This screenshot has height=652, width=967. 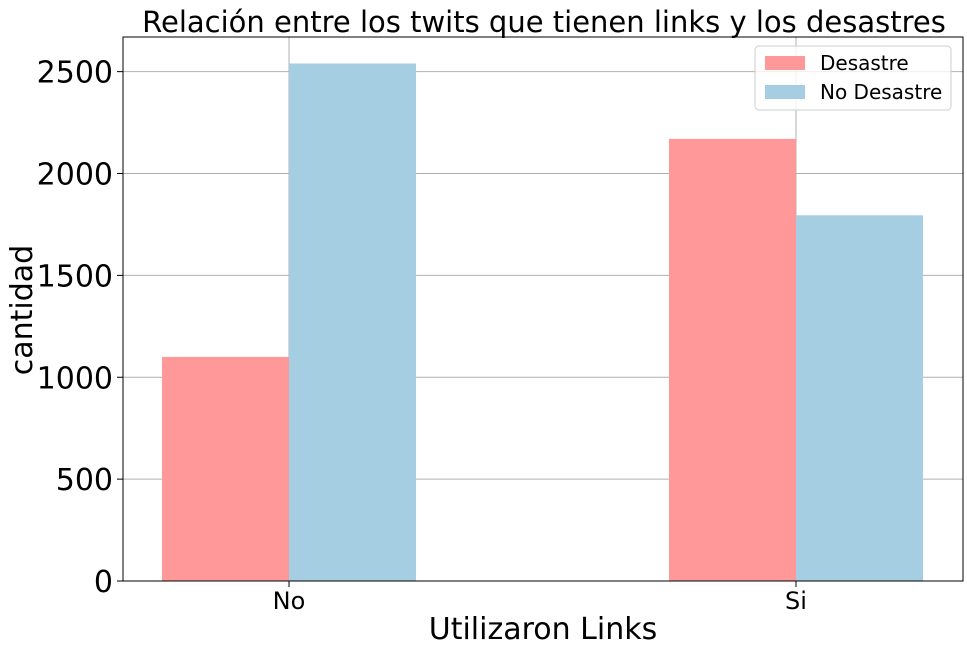 I want to click on y-tick-label: 1500, so click(x=75, y=276).